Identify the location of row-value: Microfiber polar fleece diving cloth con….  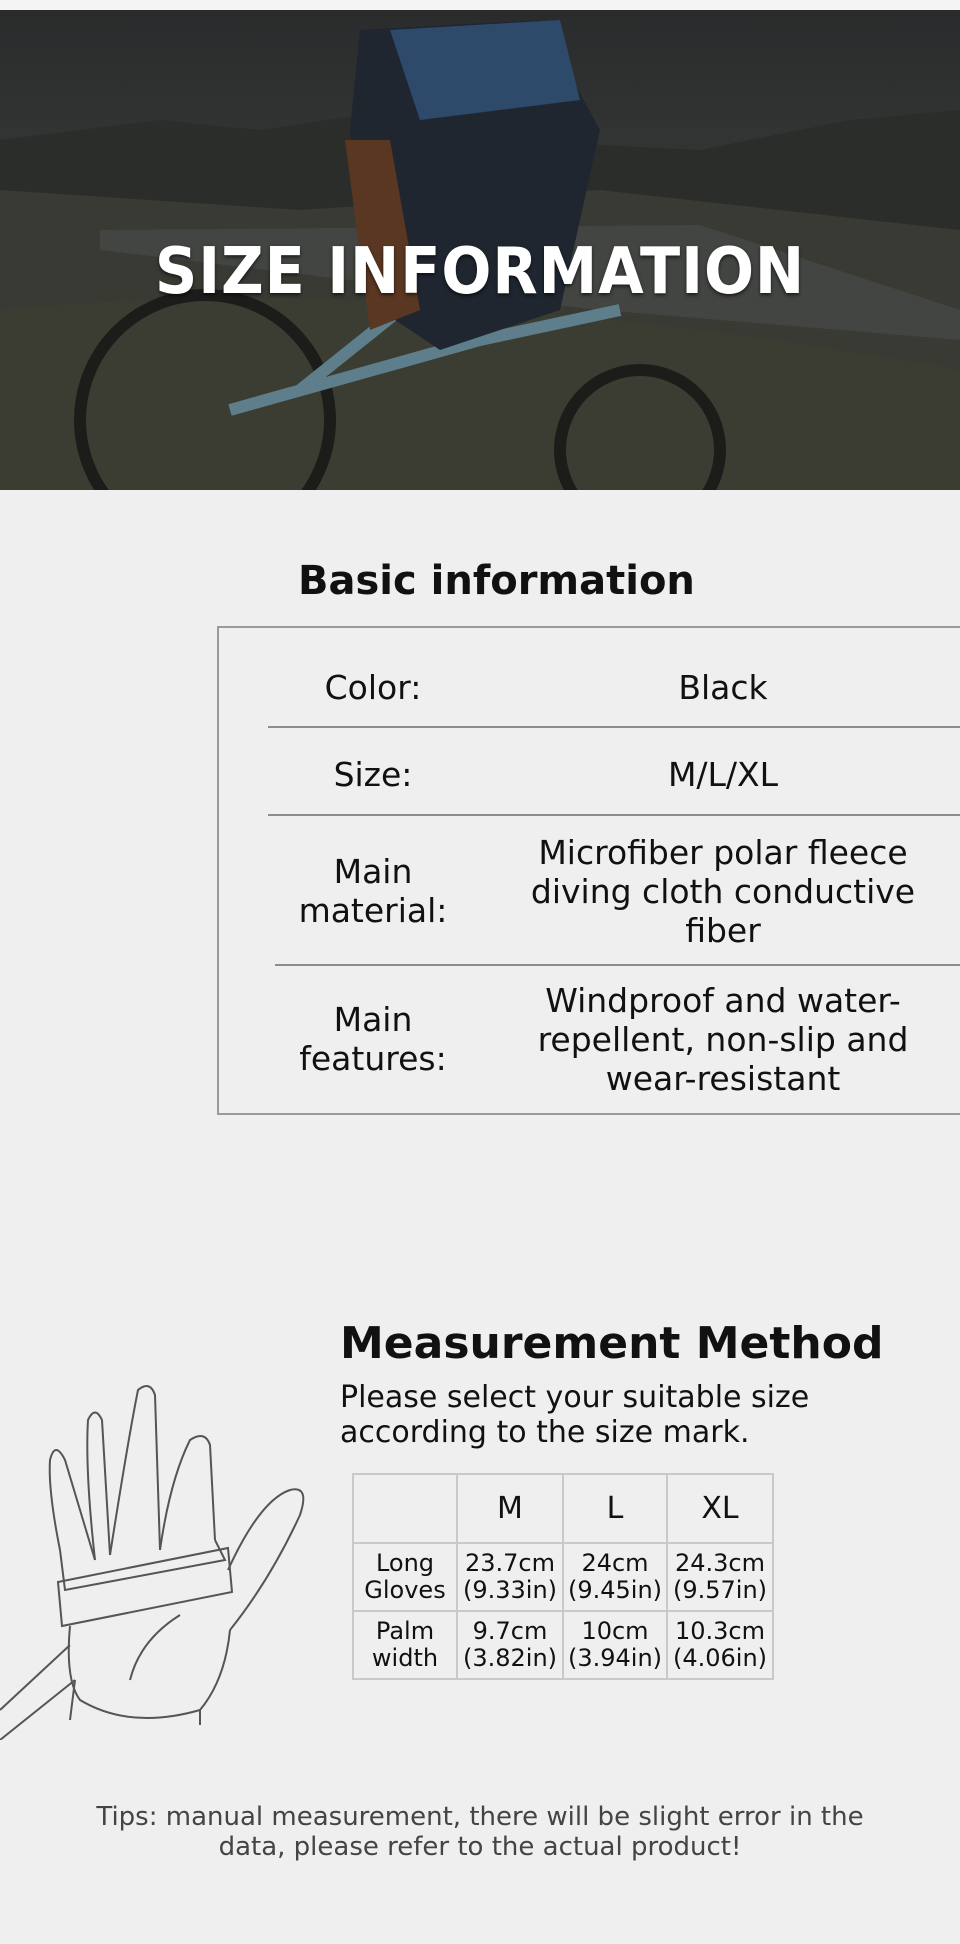
(723, 891).